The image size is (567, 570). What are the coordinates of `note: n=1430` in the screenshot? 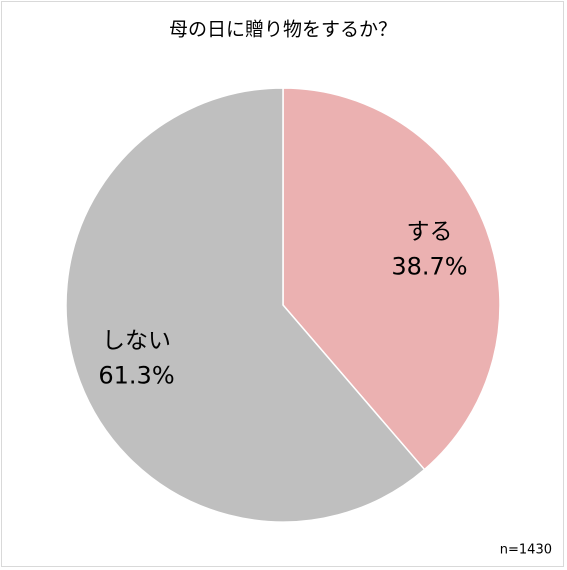 It's located at (526, 550).